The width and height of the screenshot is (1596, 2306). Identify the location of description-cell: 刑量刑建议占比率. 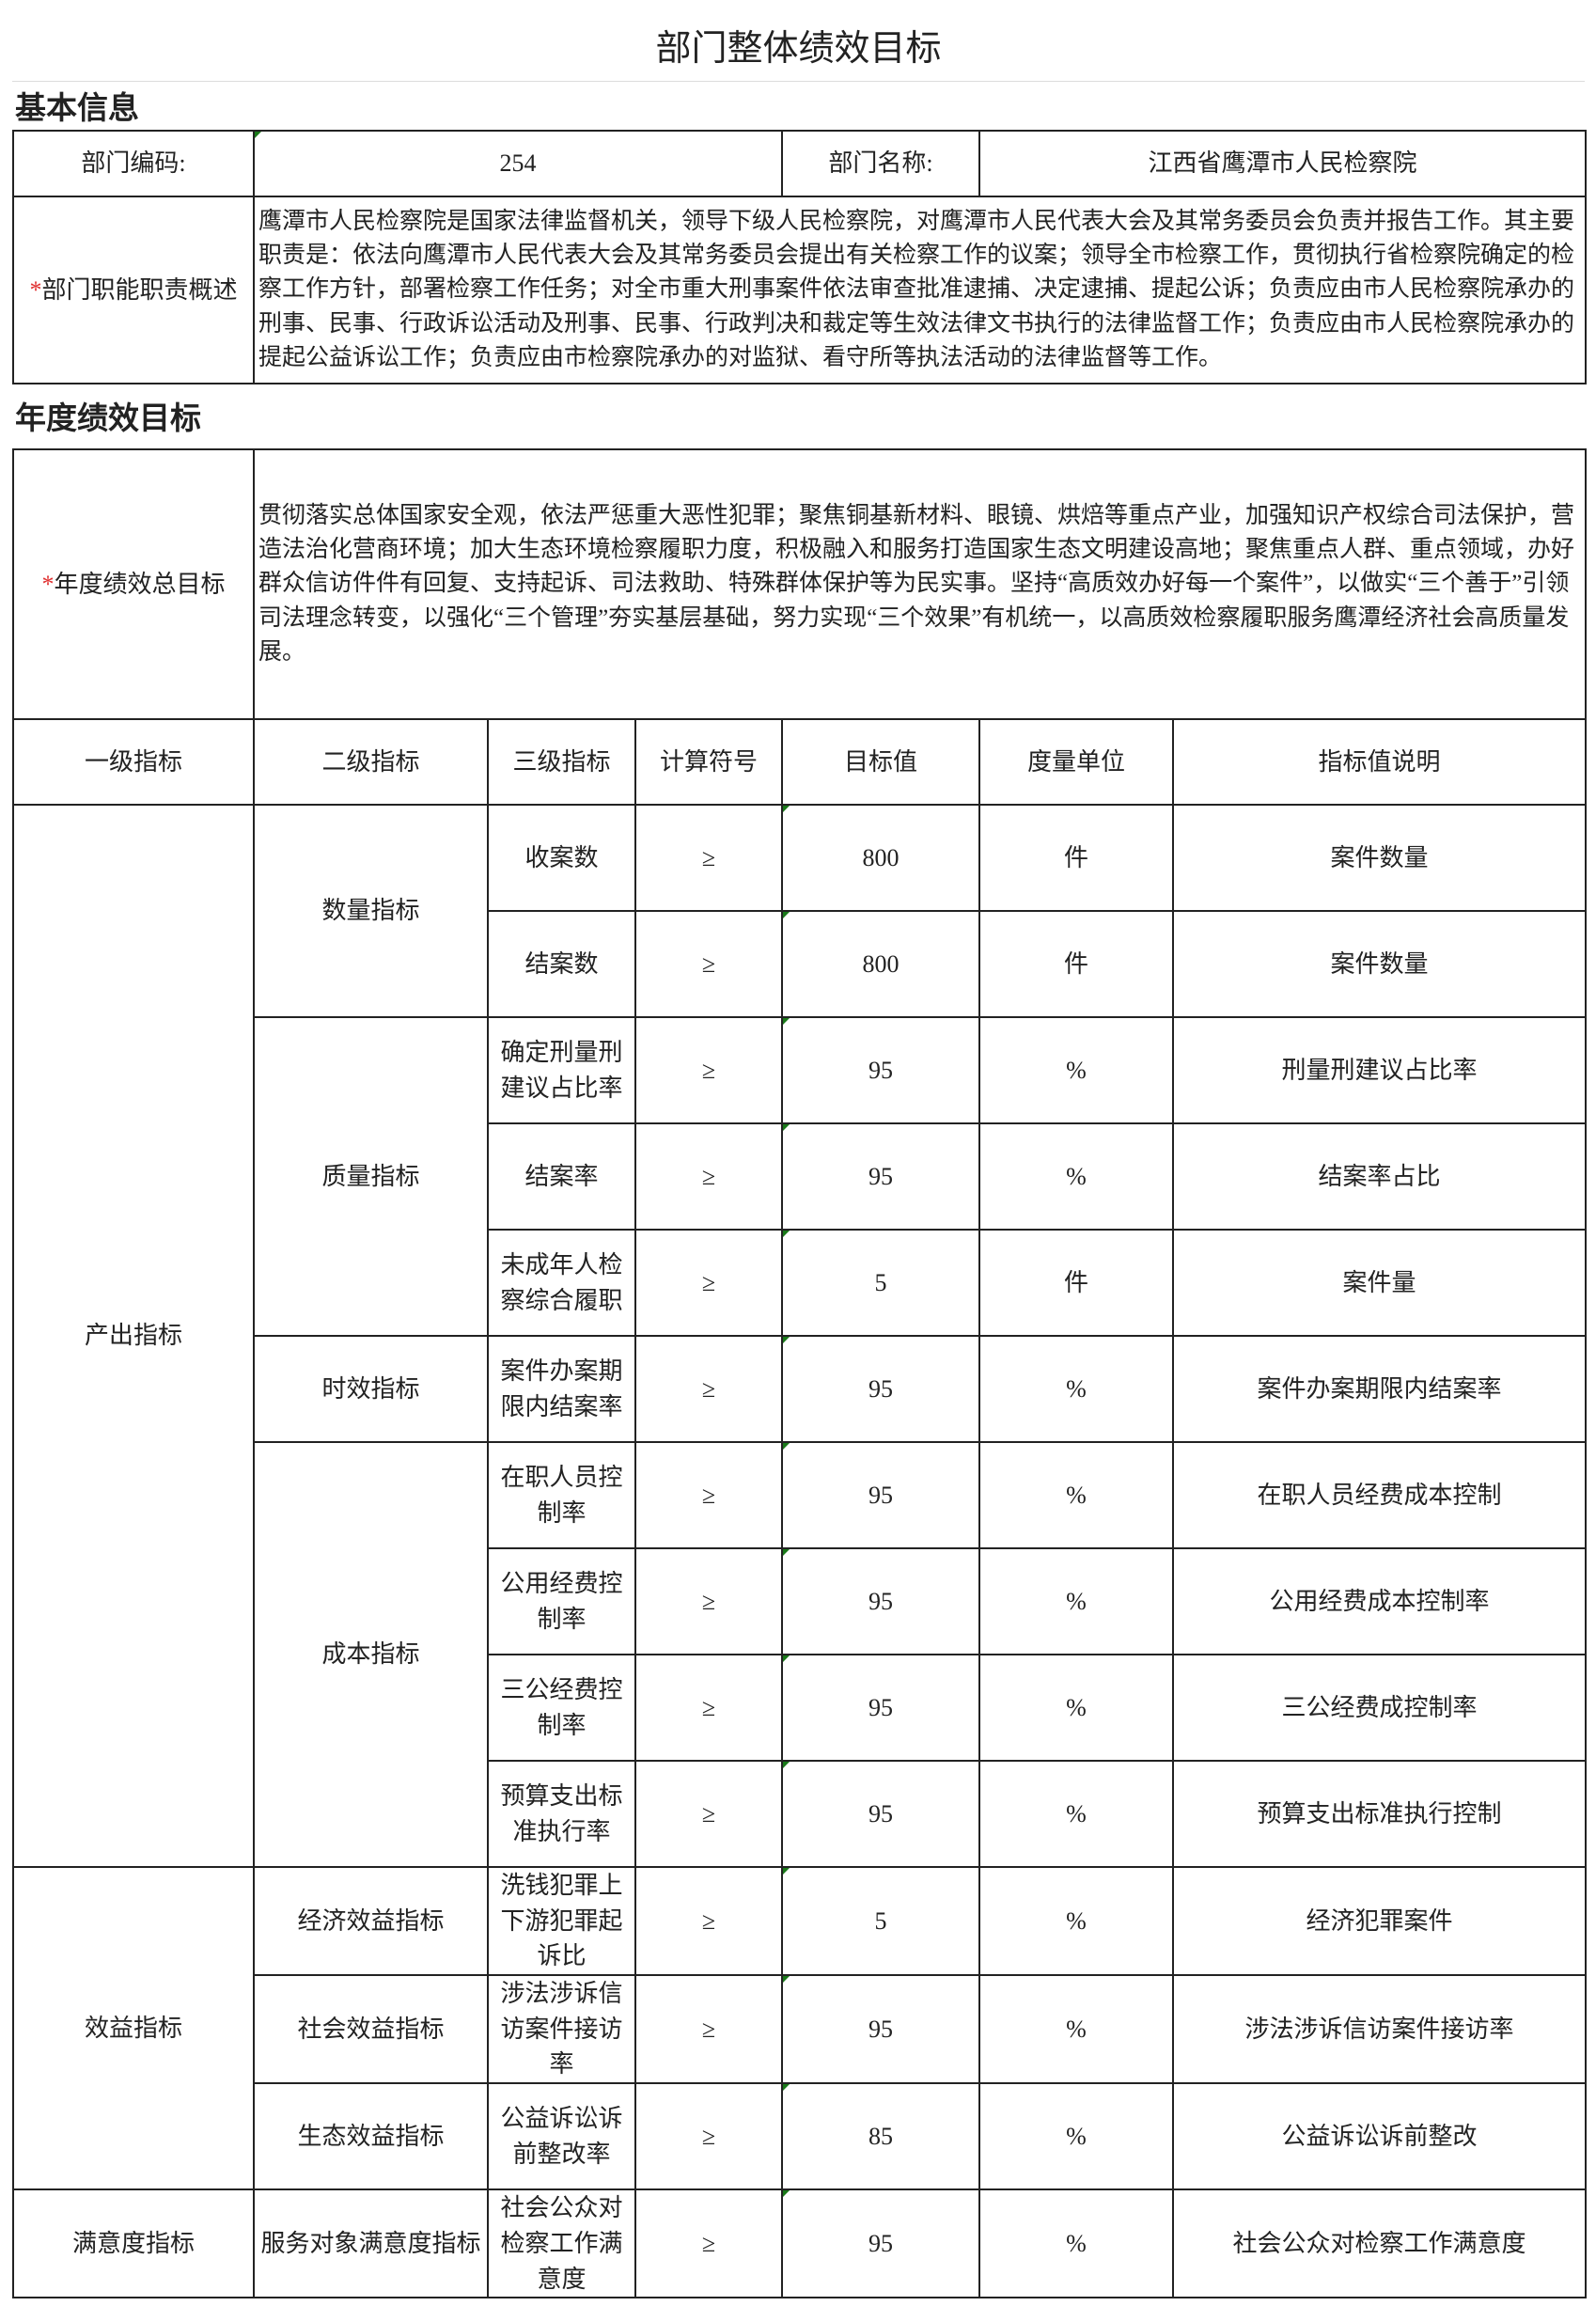
(1379, 1070).